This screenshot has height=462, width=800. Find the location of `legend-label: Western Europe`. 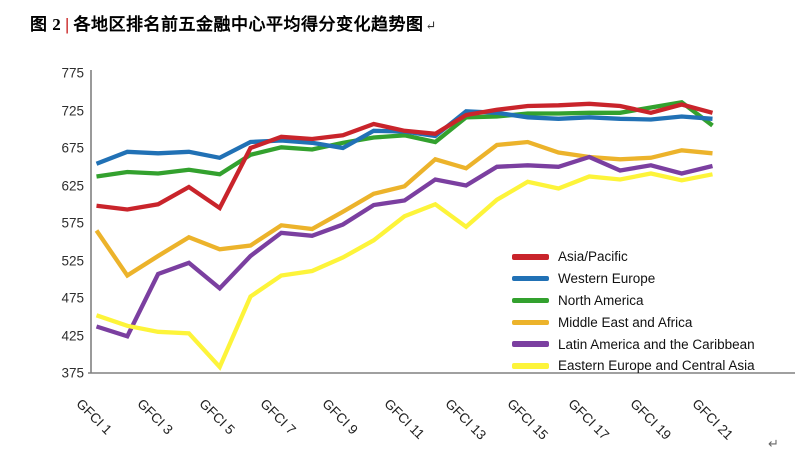

legend-label: Western Europe is located at coordinates (607, 279).